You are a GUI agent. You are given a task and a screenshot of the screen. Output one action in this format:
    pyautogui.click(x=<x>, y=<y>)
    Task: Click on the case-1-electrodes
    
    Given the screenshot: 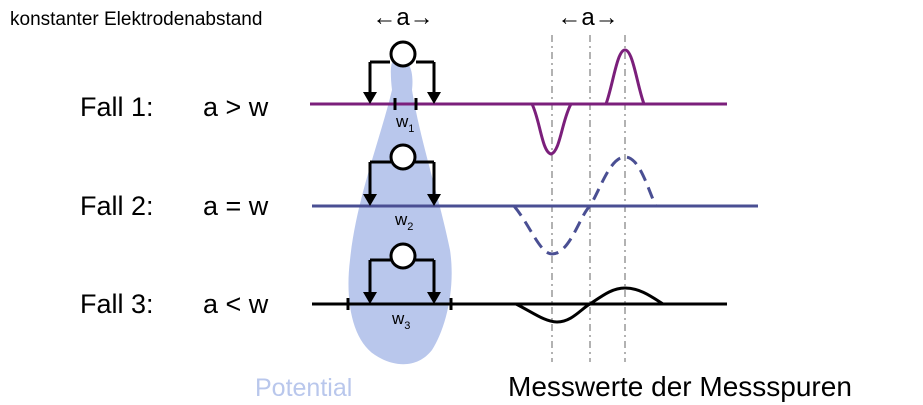 What is the action you would take?
    pyautogui.click(x=402, y=68)
    